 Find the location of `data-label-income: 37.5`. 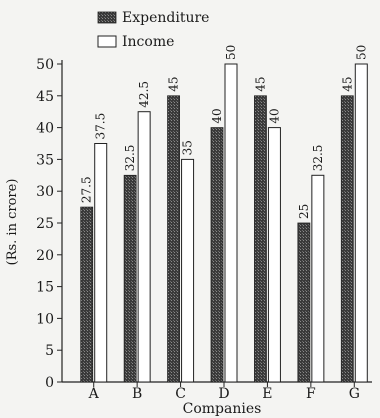

data-label-income: 37.5 is located at coordinates (101, 126).